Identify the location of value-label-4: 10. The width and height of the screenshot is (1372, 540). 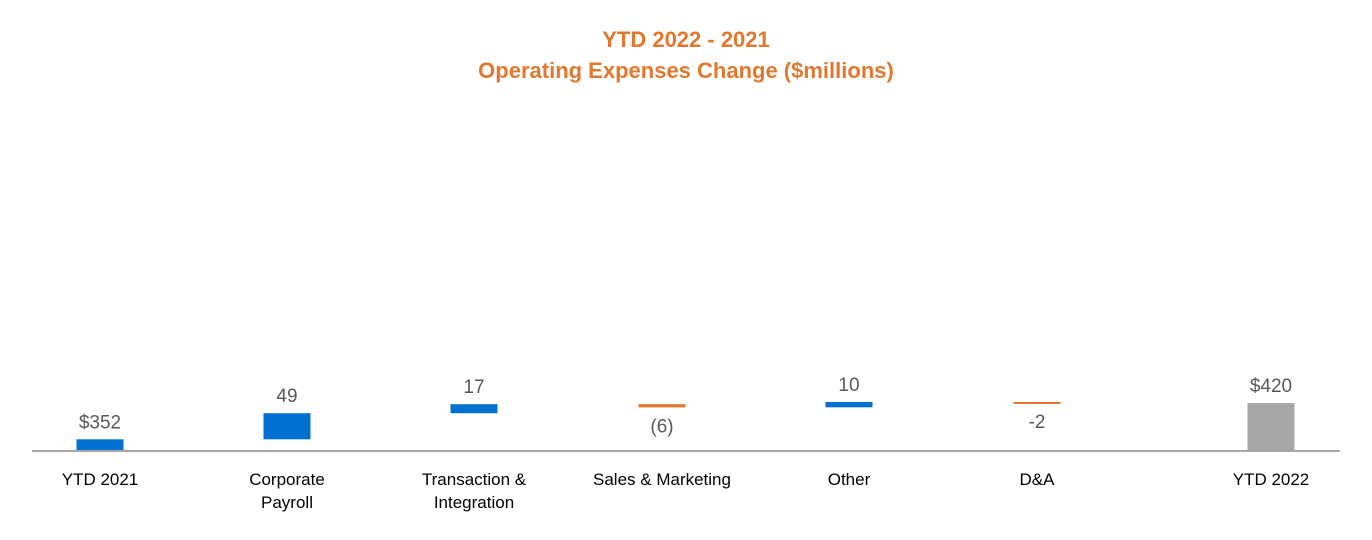
(848, 385).